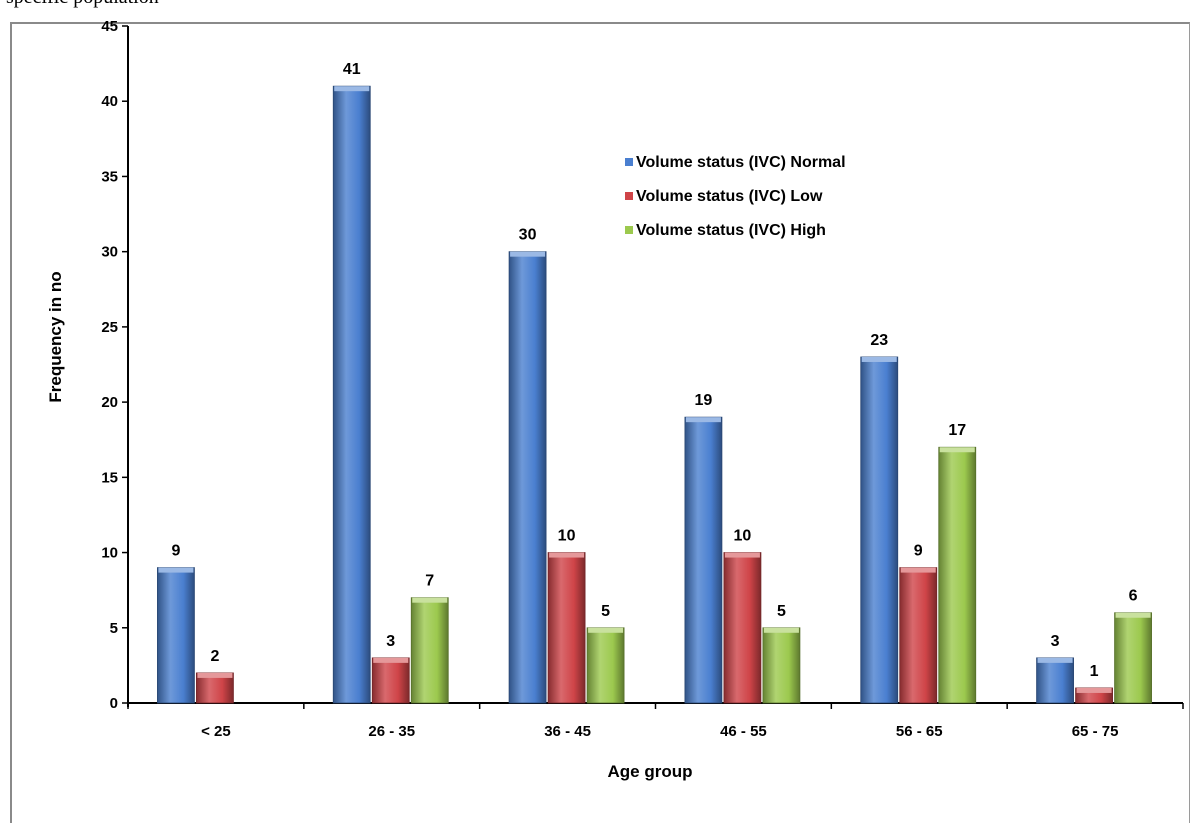  I want to click on x-axis-title: Age group, so click(650, 771).